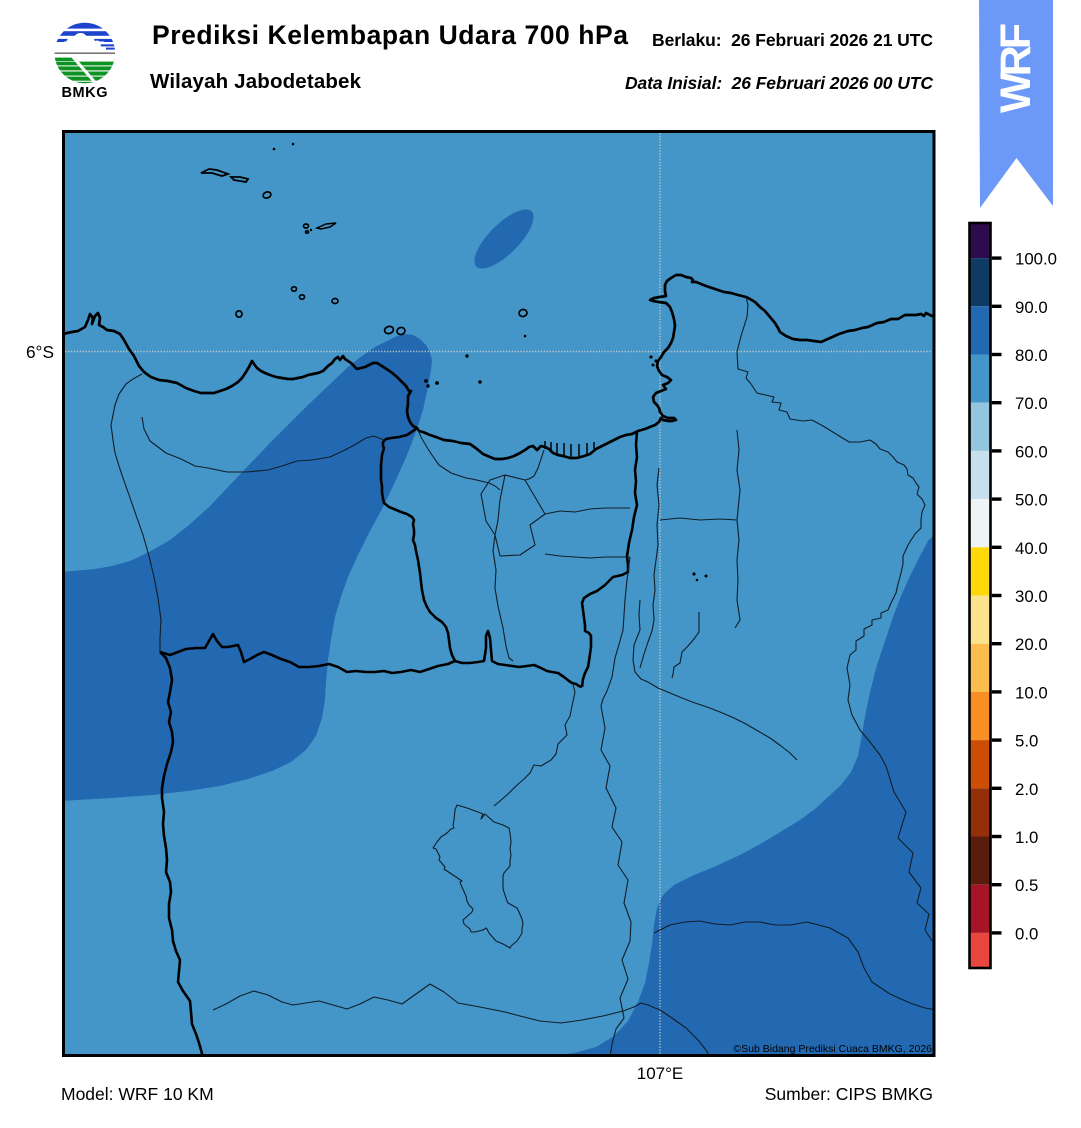 The width and height of the screenshot is (1081, 1128). I want to click on svg-text: 107°E, so click(660, 1073).